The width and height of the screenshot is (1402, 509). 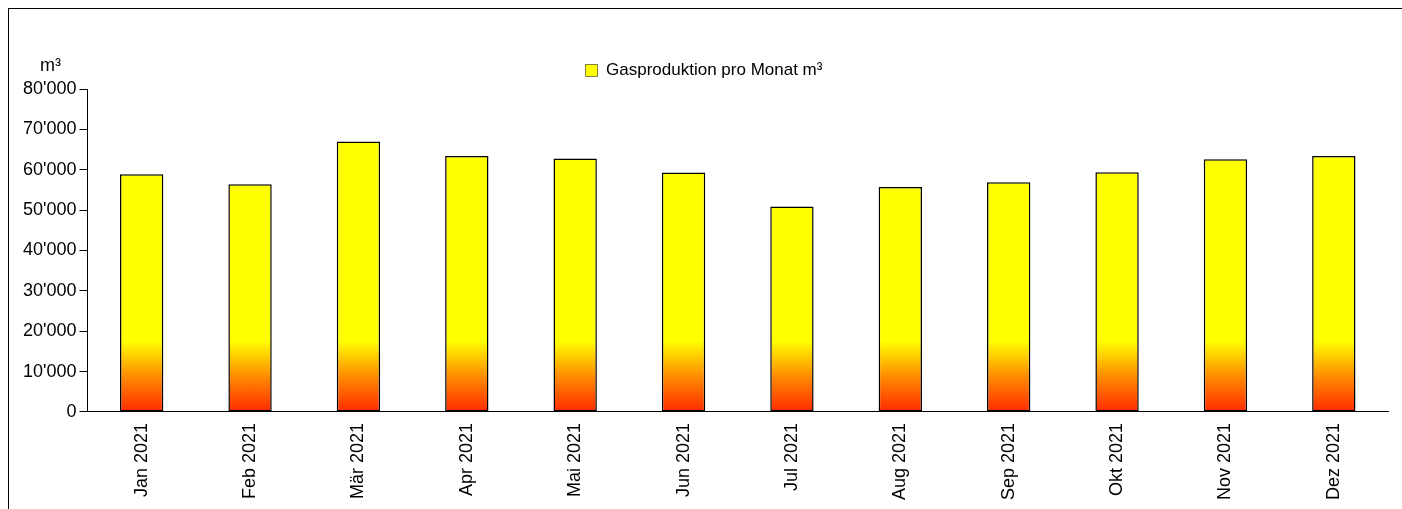 I want to click on y-axis-title: m³, so click(x=50, y=64).